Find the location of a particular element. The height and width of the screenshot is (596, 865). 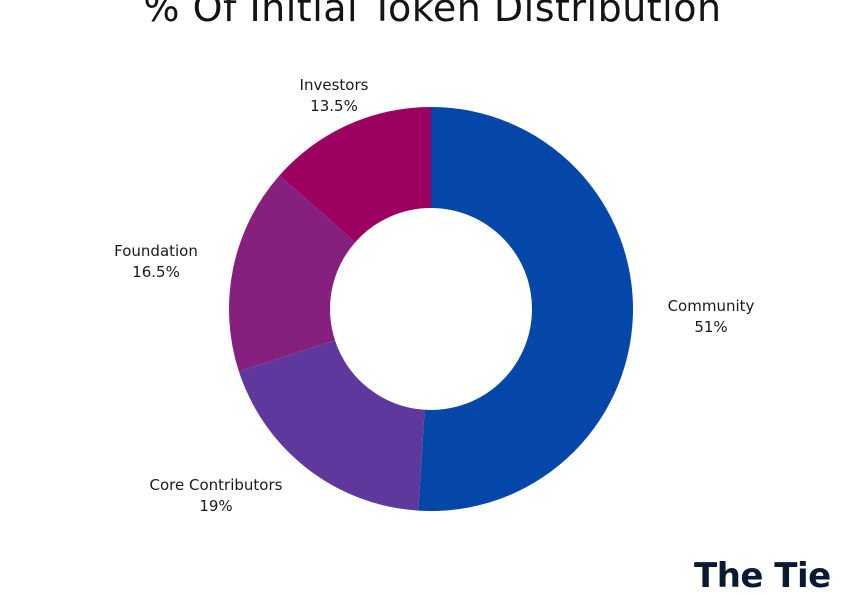

slice-label-core-contributors: Core Contributors 19% is located at coordinates (216, 496).